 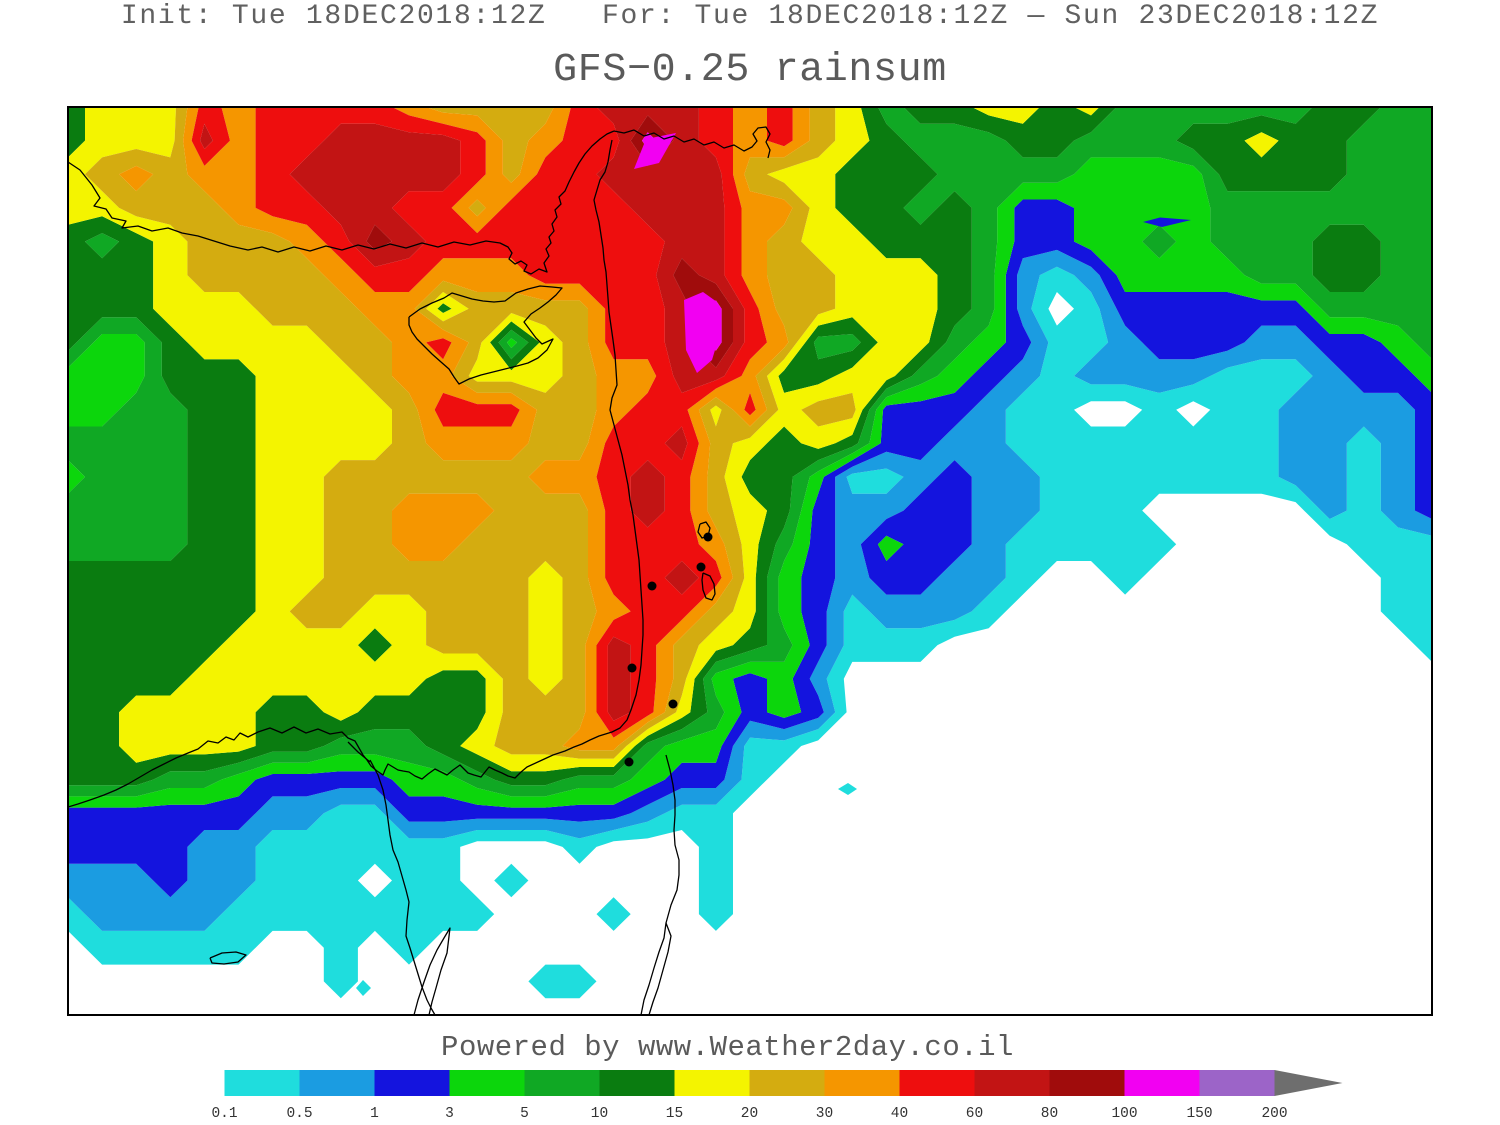 I want to click on svg-text: 100, so click(x=1124, y=1114).